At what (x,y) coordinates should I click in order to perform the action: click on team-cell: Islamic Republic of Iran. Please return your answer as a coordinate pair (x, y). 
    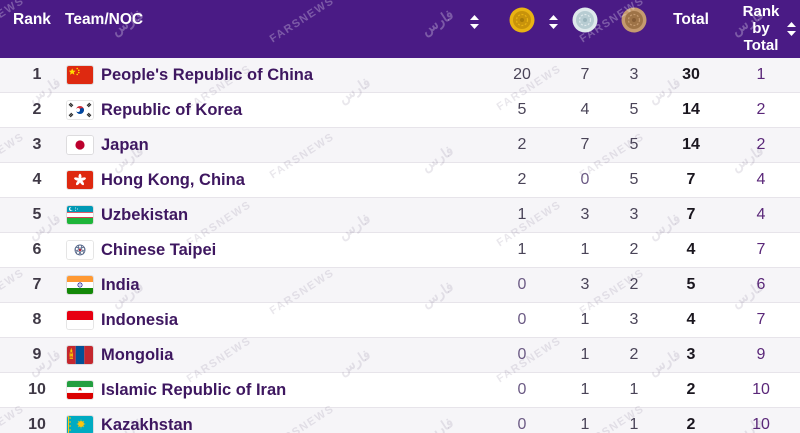
    Looking at the image, I should click on (273, 390).